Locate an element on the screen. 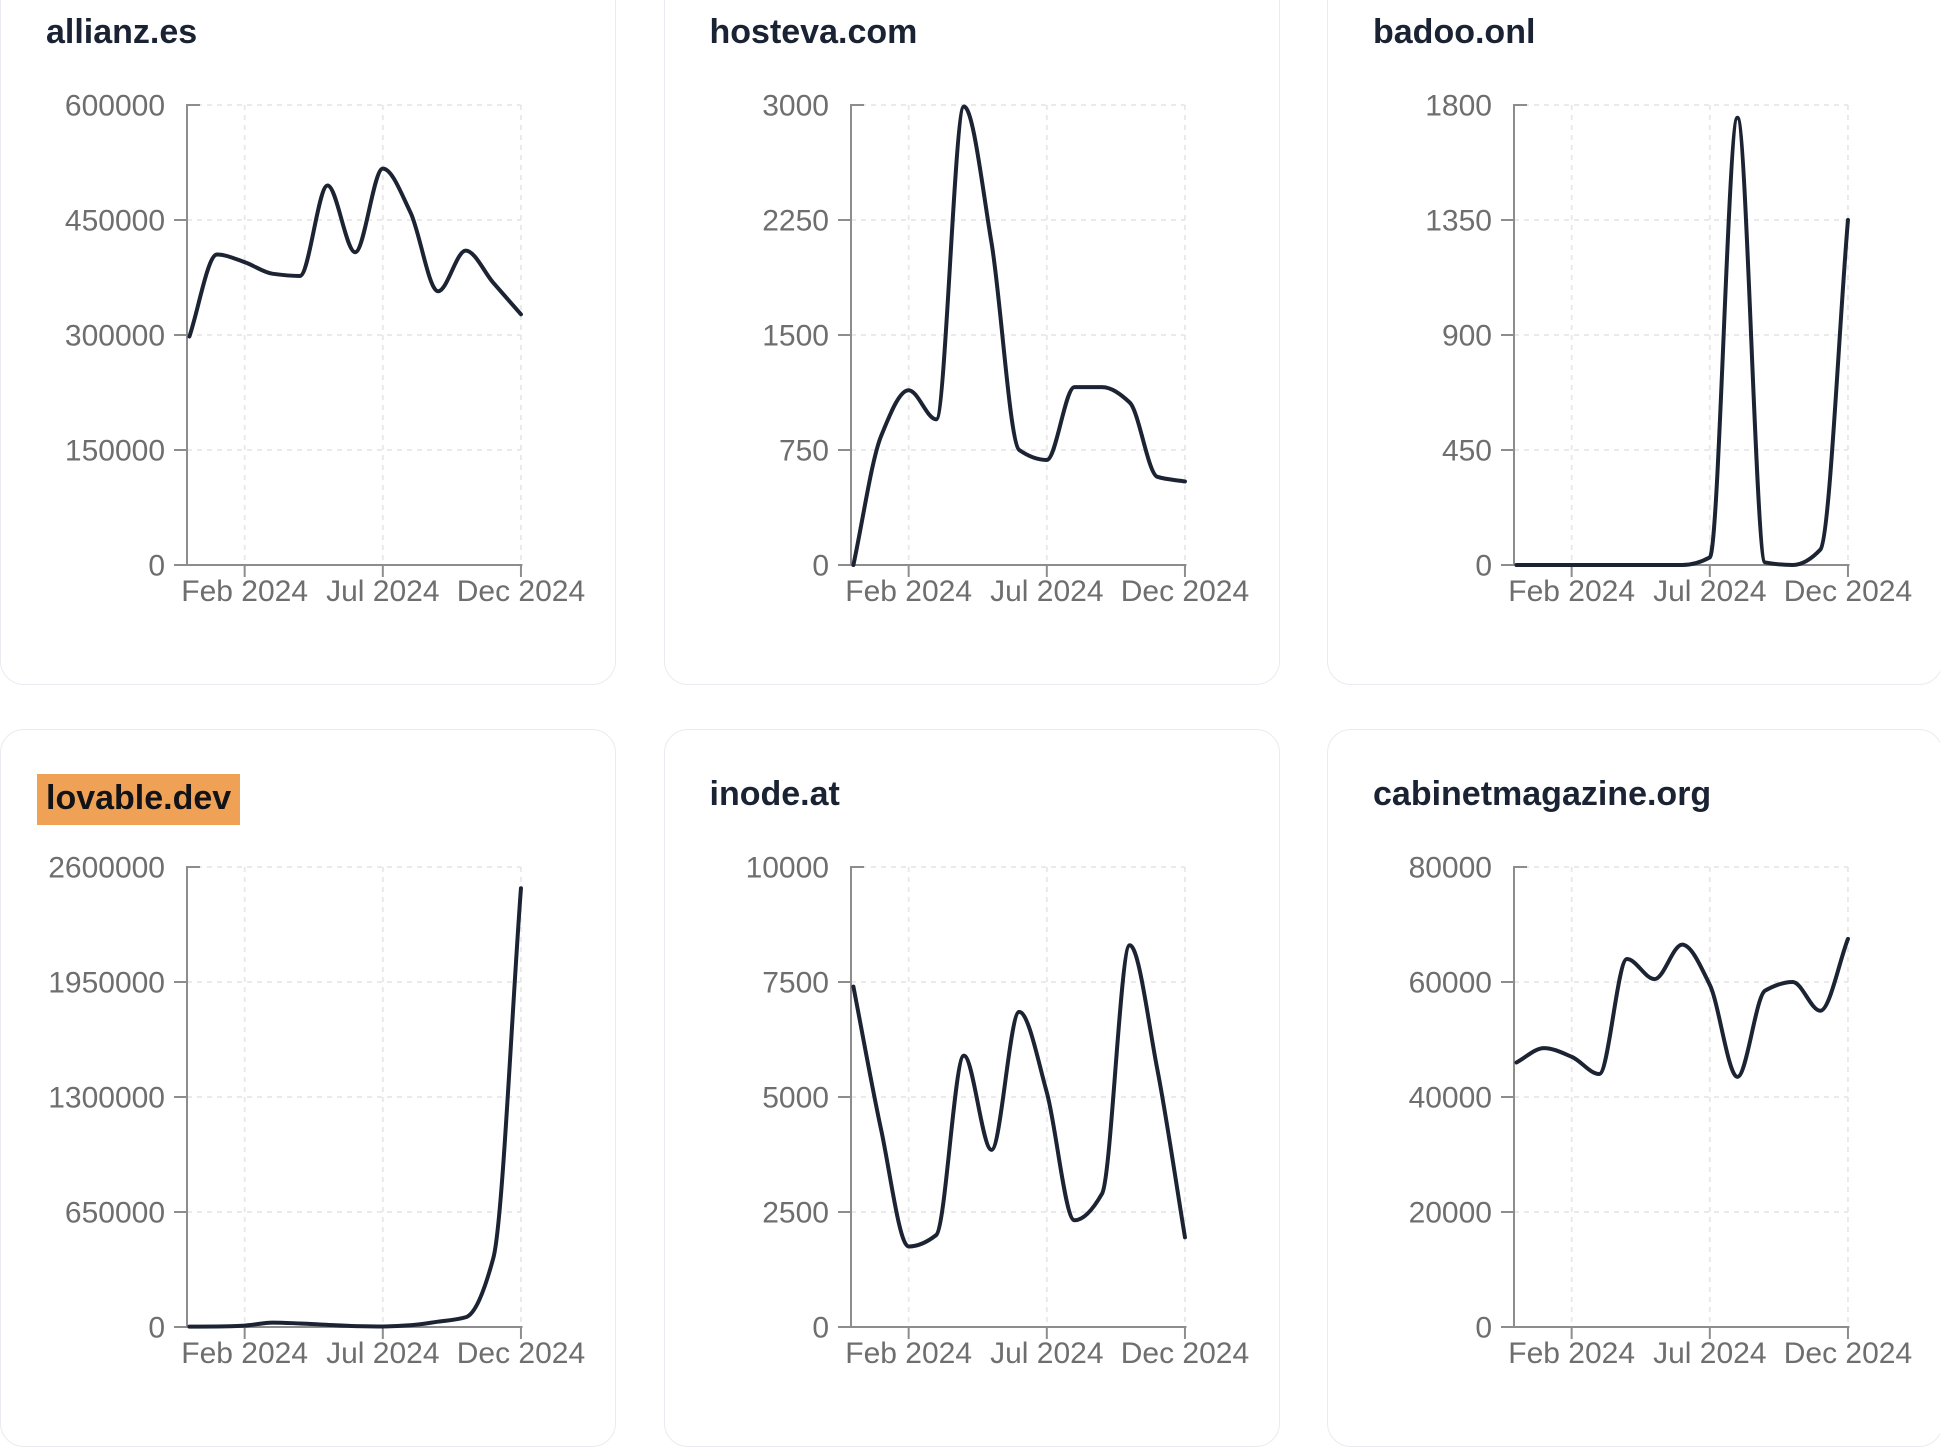  chart-title-text: cabinetmagazine.org is located at coordinates (1542, 794).